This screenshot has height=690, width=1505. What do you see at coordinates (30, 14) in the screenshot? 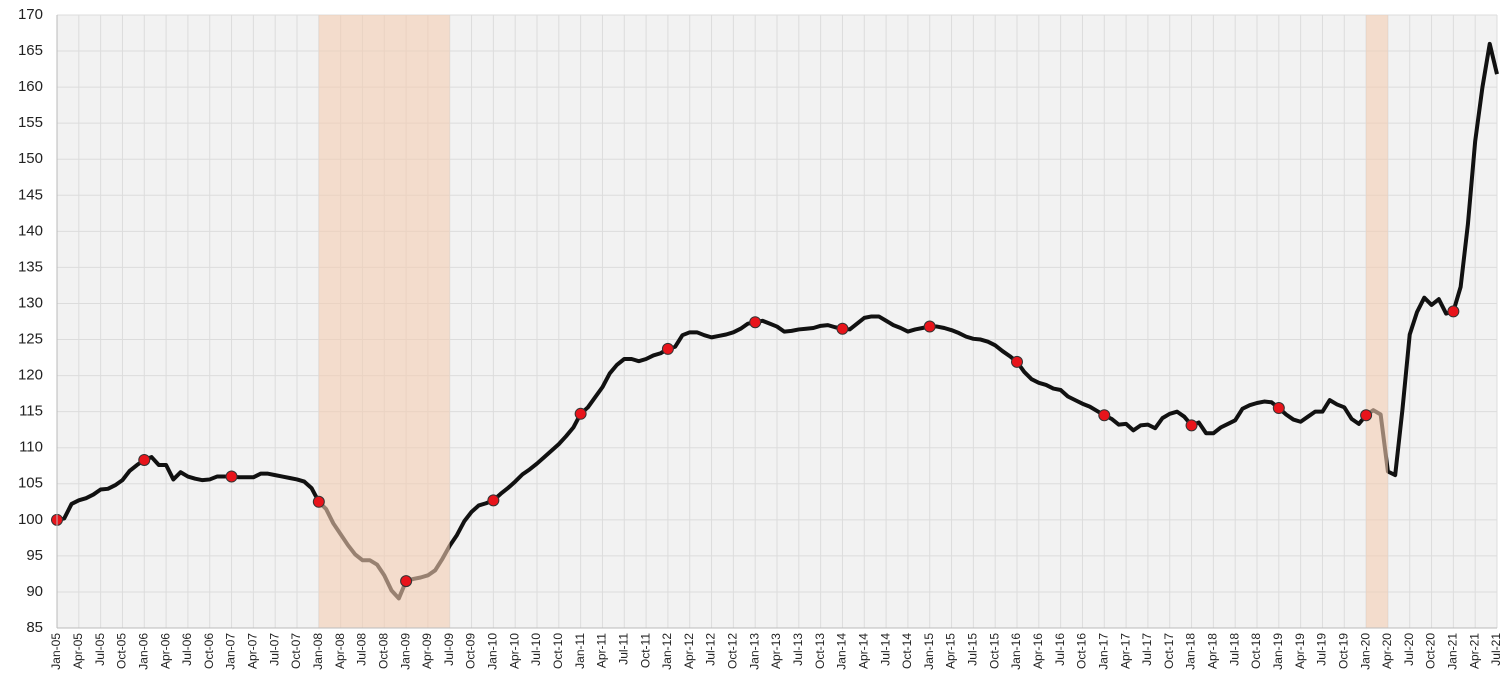
I see `y-tick-label: 170` at bounding box center [30, 14].